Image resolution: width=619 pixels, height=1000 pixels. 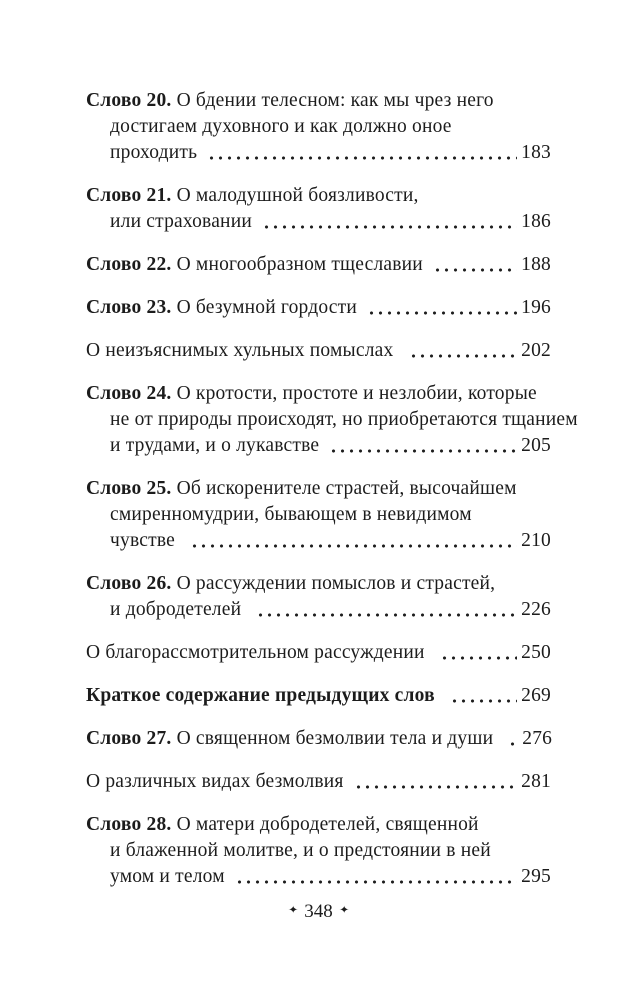 I want to click on toc-line-text: Слово 23. О безумной гордости, so click(x=222, y=307).